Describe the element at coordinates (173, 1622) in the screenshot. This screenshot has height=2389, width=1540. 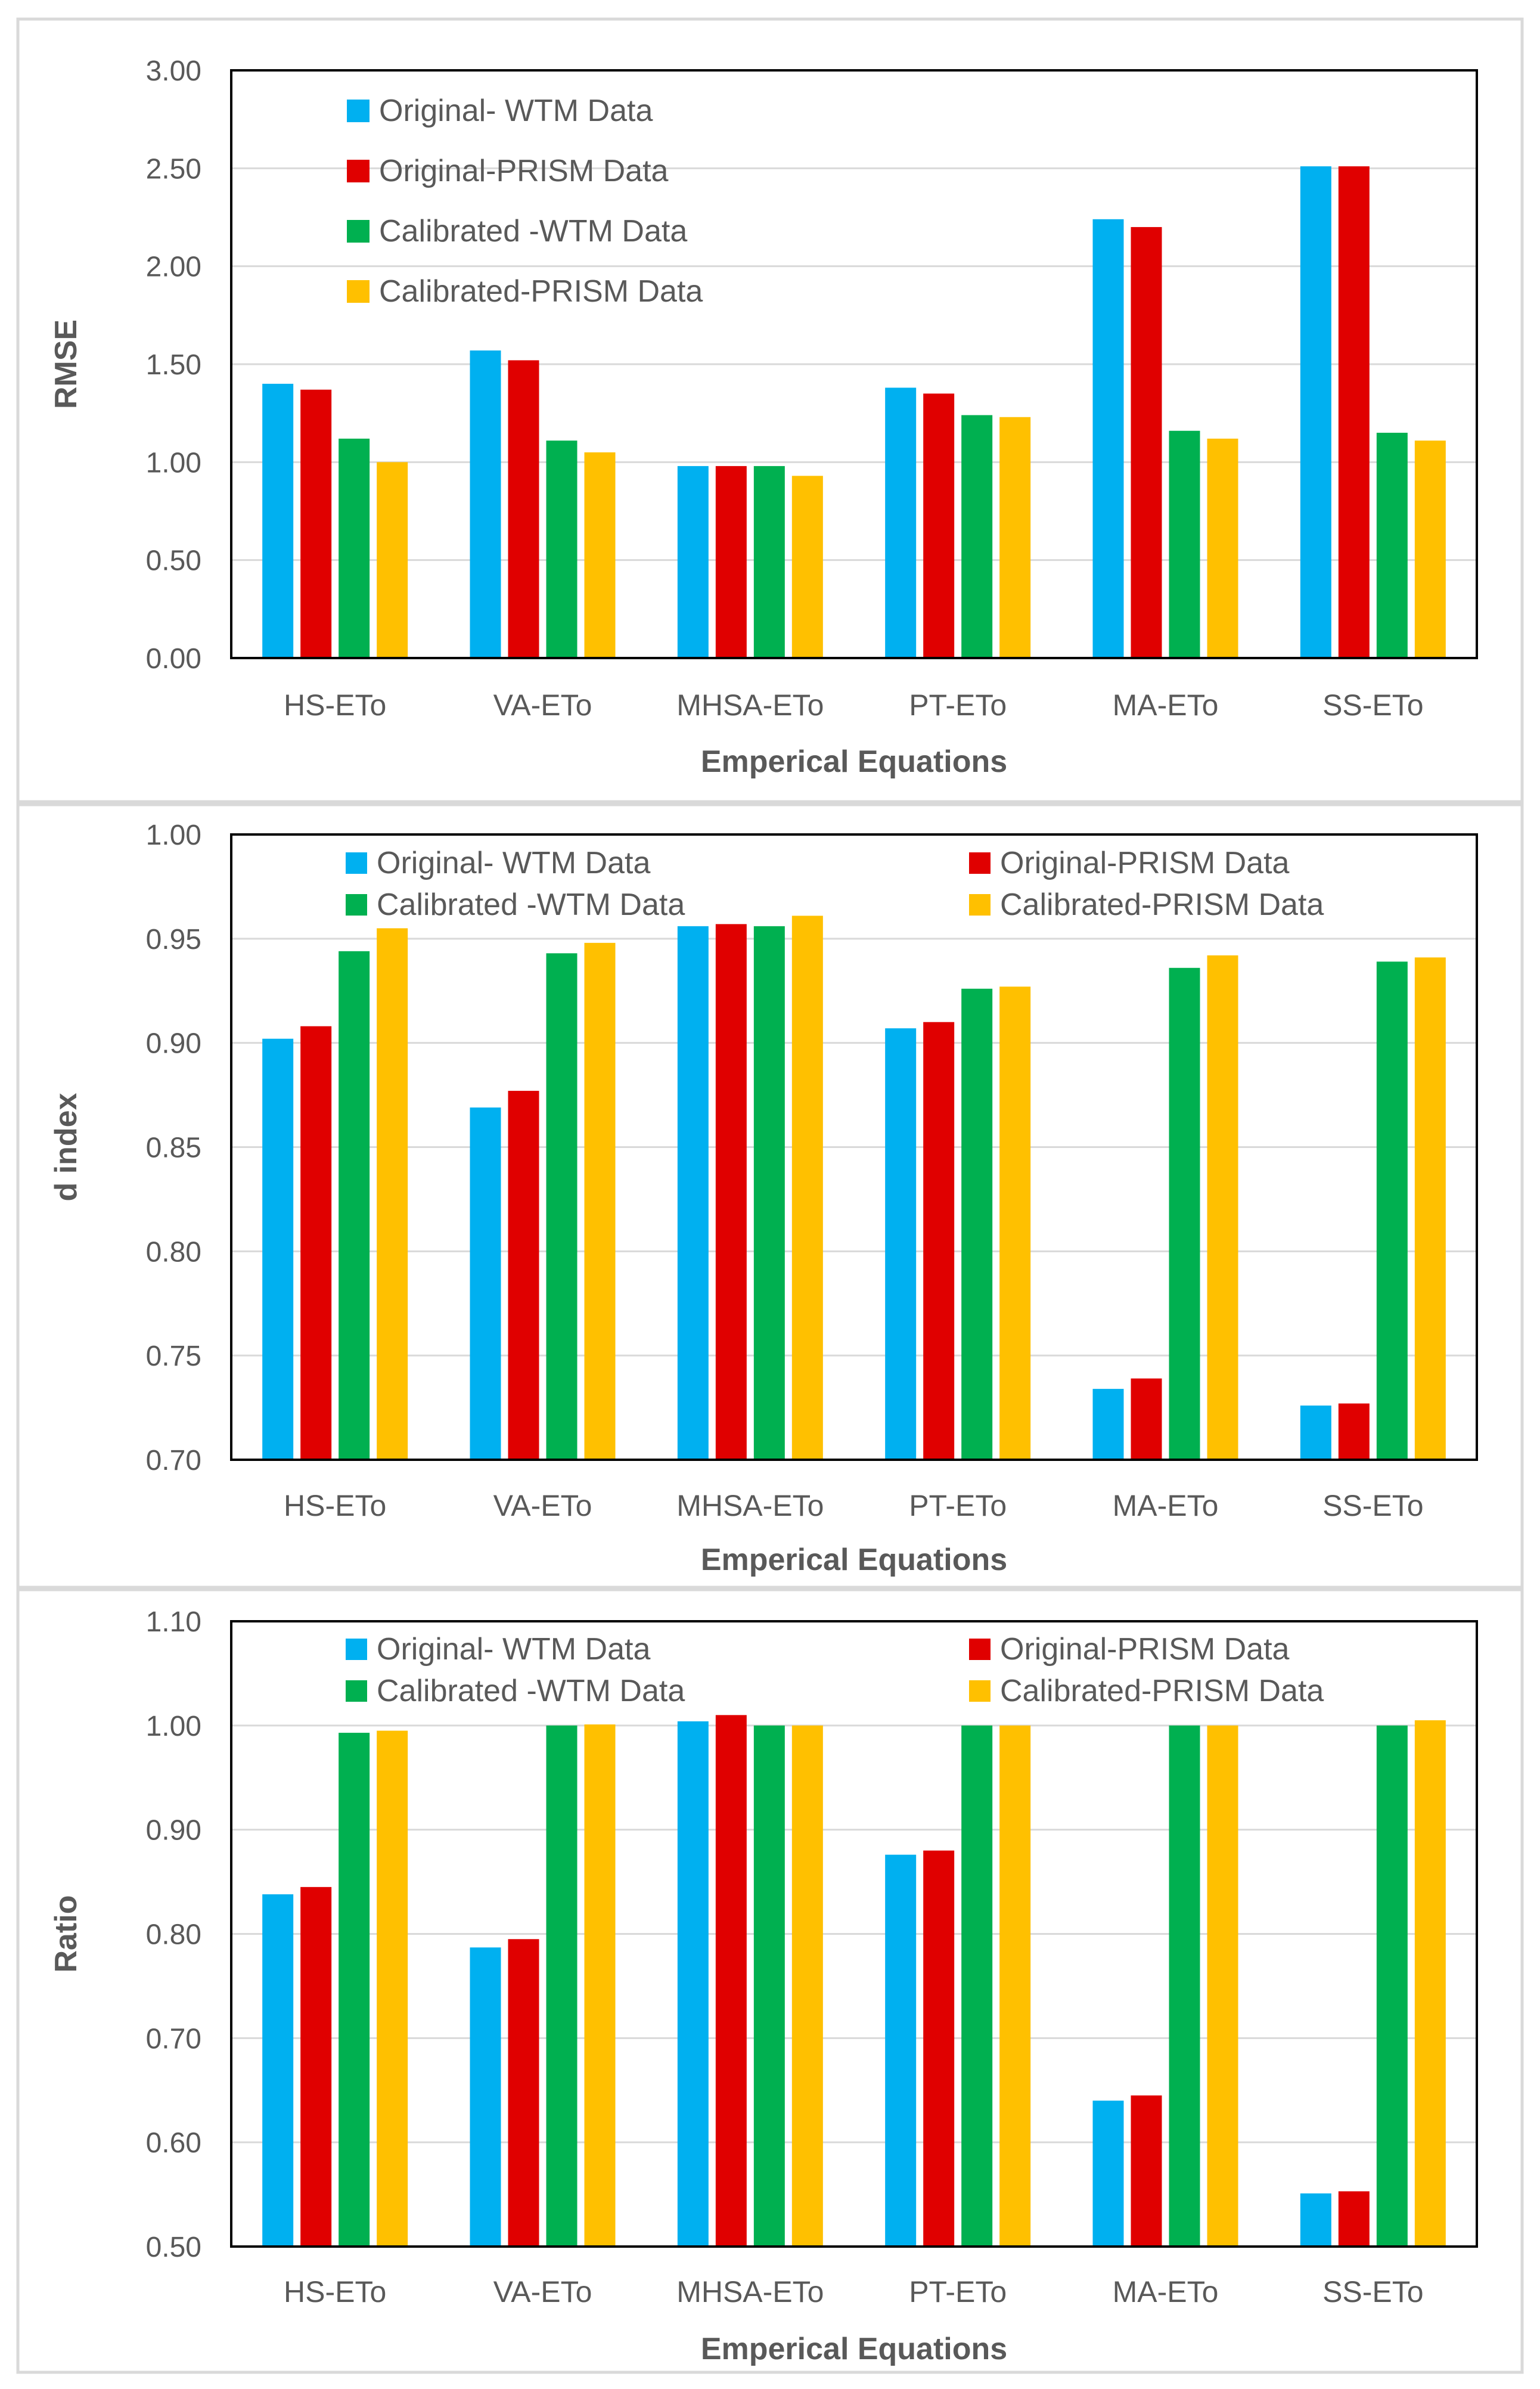
I see `y-tick-label: 1.10` at that location.